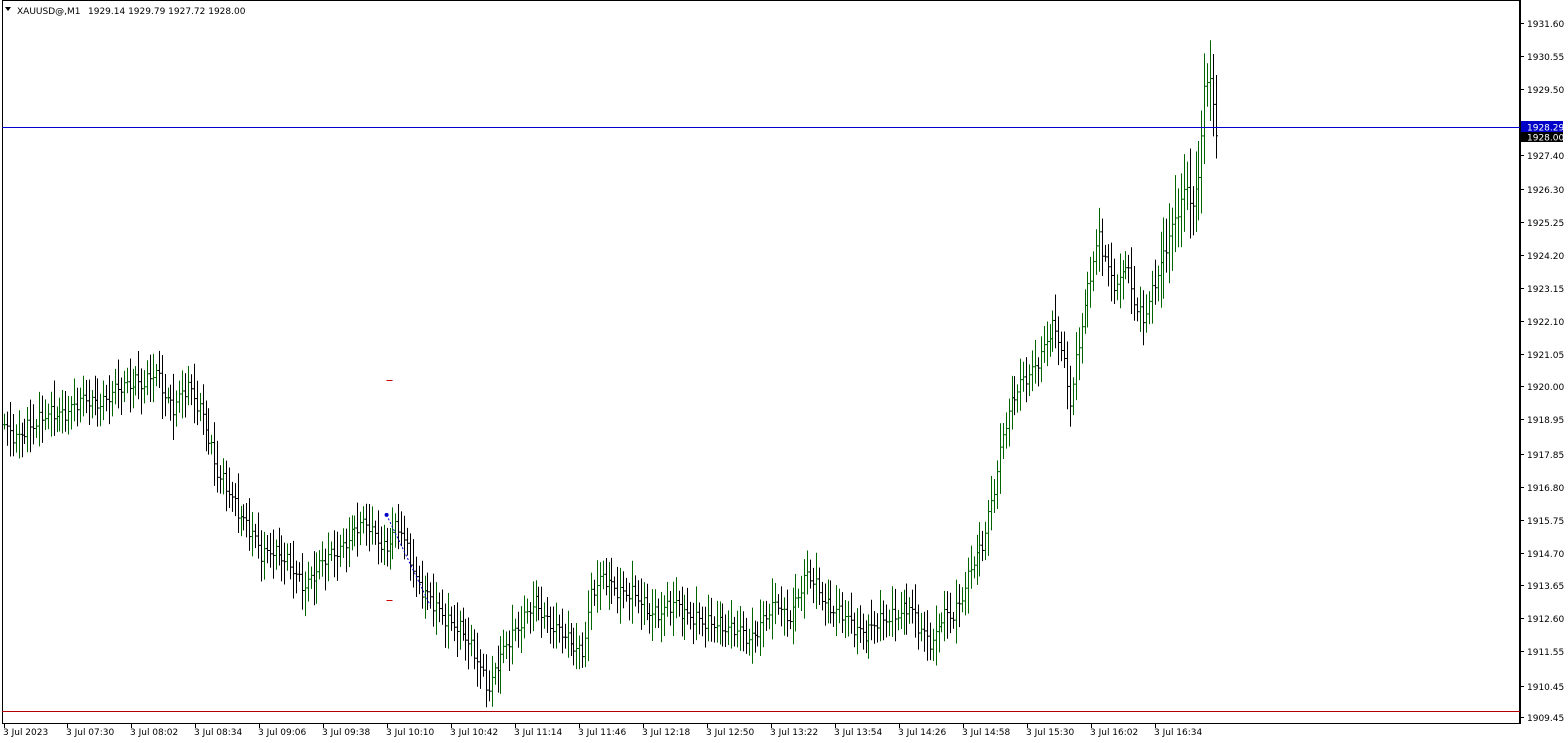 Image resolution: width=1568 pixels, height=743 pixels. What do you see at coordinates (1178, 733) in the screenshot?
I see `x-tick-label: 3 Jul 16:34` at bounding box center [1178, 733].